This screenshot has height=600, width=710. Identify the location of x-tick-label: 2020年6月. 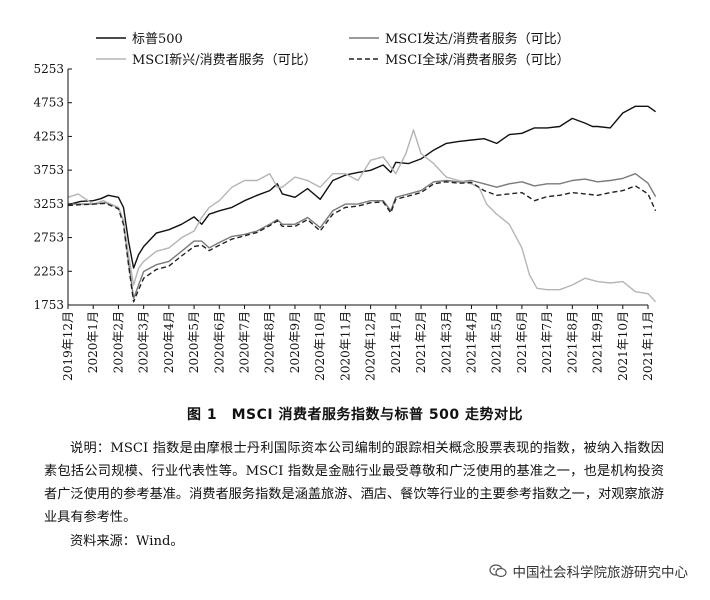
(219, 342).